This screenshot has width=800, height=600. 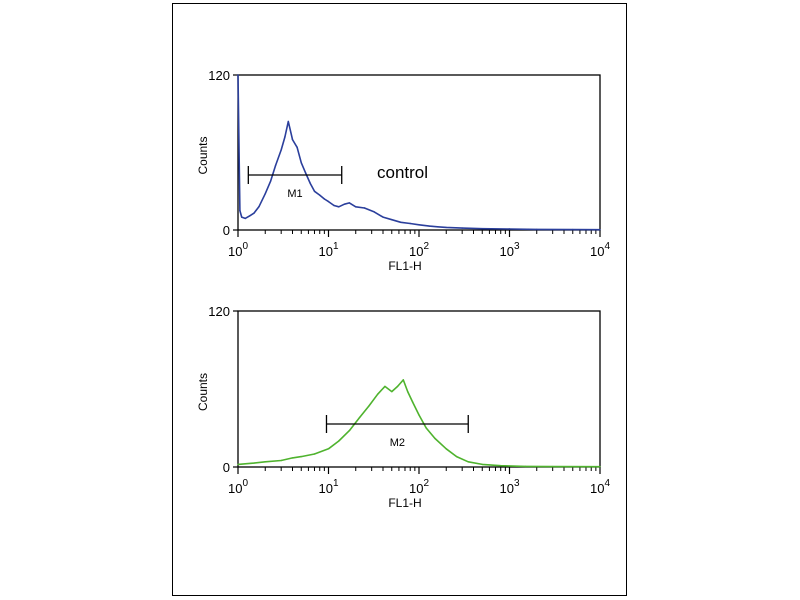 I want to click on gate-marker-label: M2, so click(x=397, y=443).